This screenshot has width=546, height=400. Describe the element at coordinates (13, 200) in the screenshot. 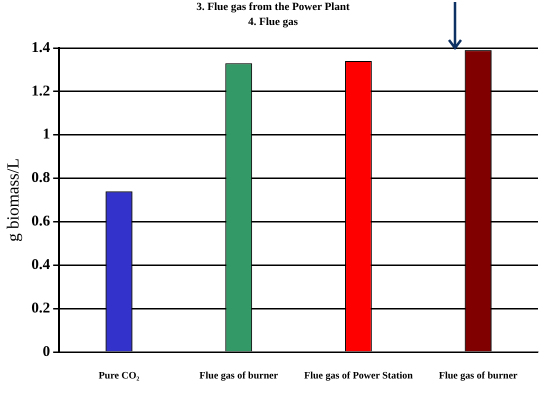

I see `y-axis-title: g biomass/L` at that location.